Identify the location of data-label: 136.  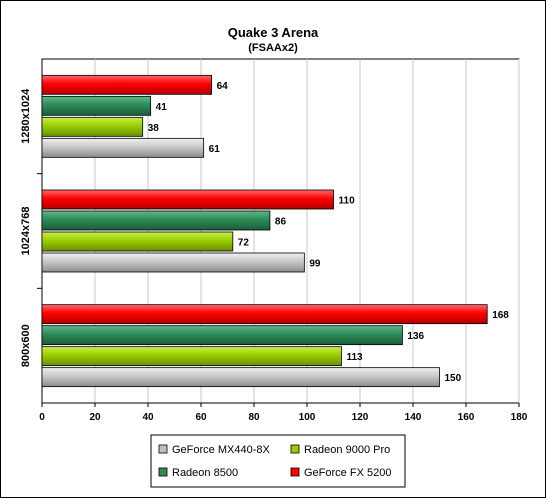
(415, 336).